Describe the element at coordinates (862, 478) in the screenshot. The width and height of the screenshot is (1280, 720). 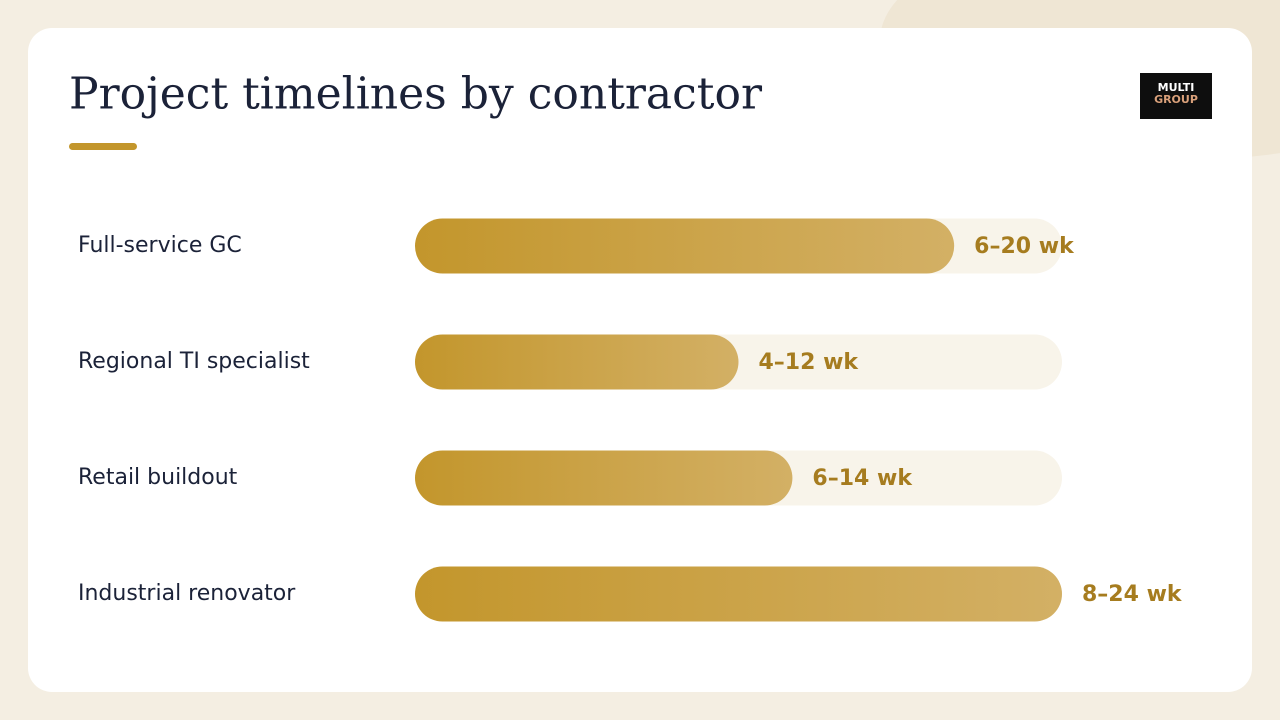
I see `value-label: 6–14 wk` at that location.